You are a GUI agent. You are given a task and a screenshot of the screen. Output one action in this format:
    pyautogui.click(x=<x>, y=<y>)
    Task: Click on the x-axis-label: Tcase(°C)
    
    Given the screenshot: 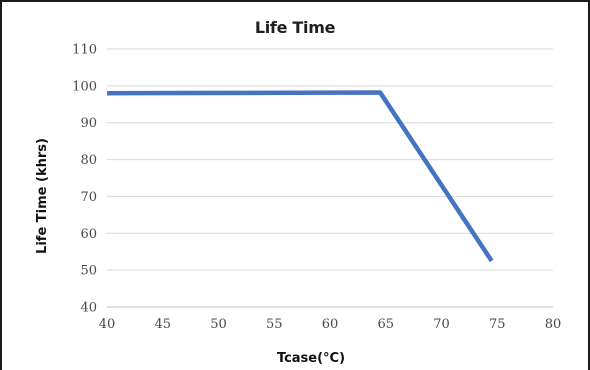 What is the action you would take?
    pyautogui.click(x=311, y=358)
    